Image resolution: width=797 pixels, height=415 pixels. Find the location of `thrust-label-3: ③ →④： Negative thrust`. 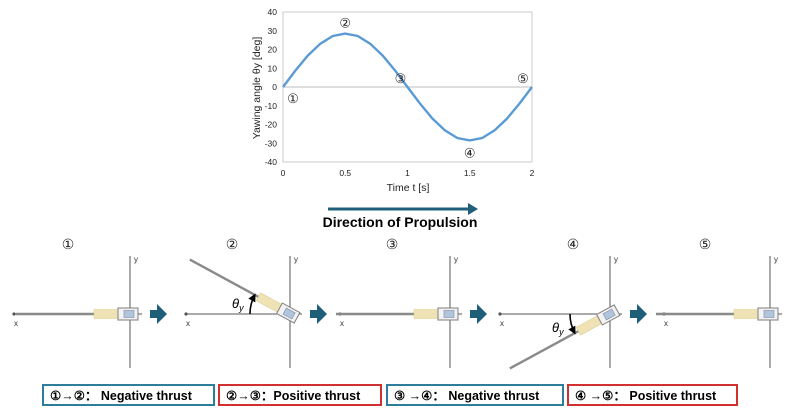

thrust-label-3: ③ →④： Negative thrust is located at coordinates (475, 395).